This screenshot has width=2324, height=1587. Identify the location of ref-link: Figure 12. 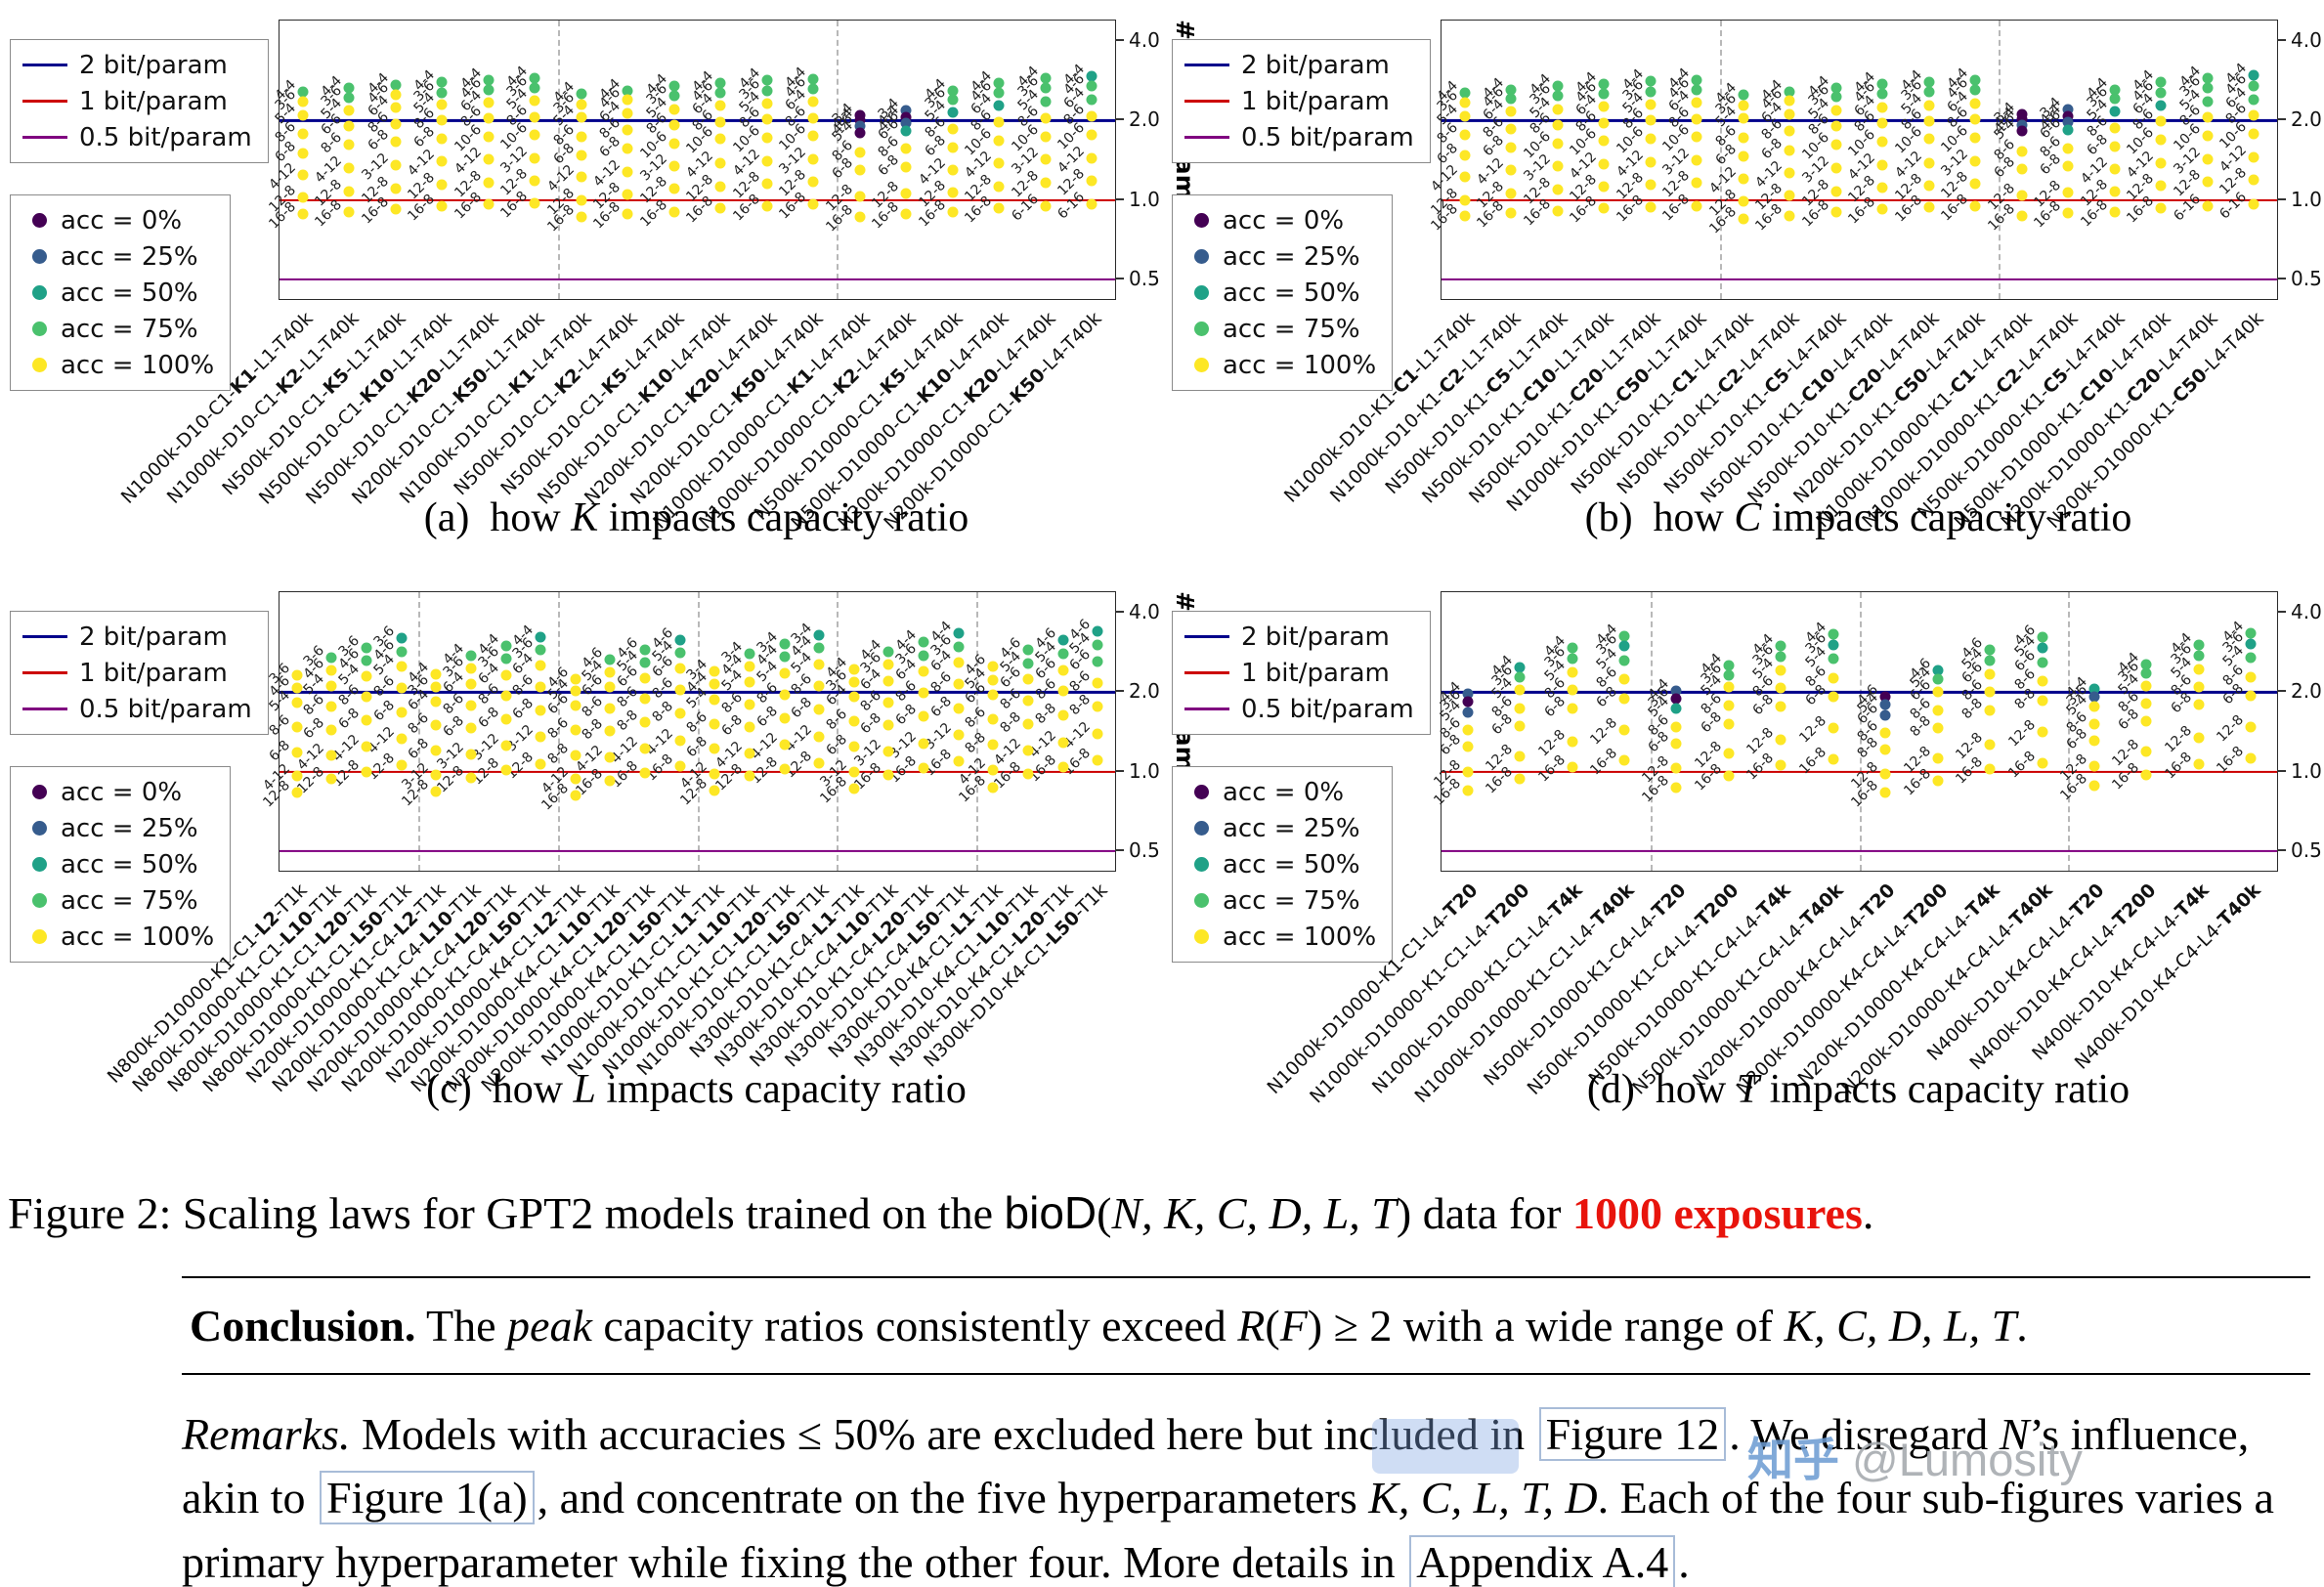
(1632, 1434).